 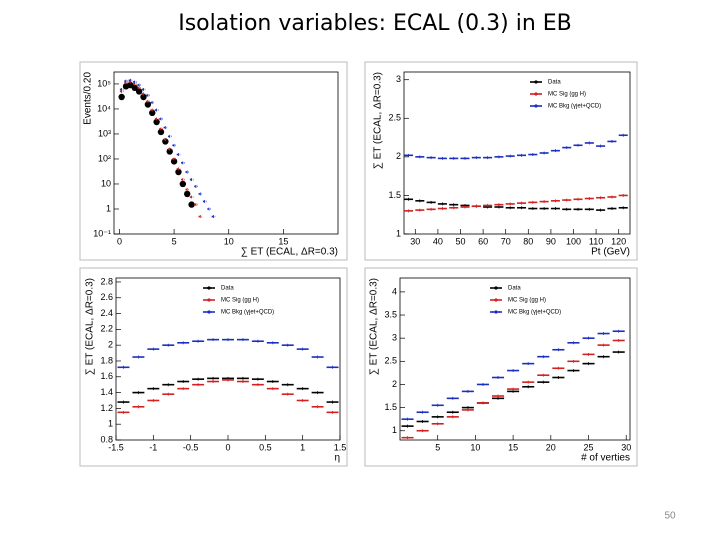 What do you see at coordinates (596, 241) in the screenshot?
I see `x-tick-label: 110` at bounding box center [596, 241].